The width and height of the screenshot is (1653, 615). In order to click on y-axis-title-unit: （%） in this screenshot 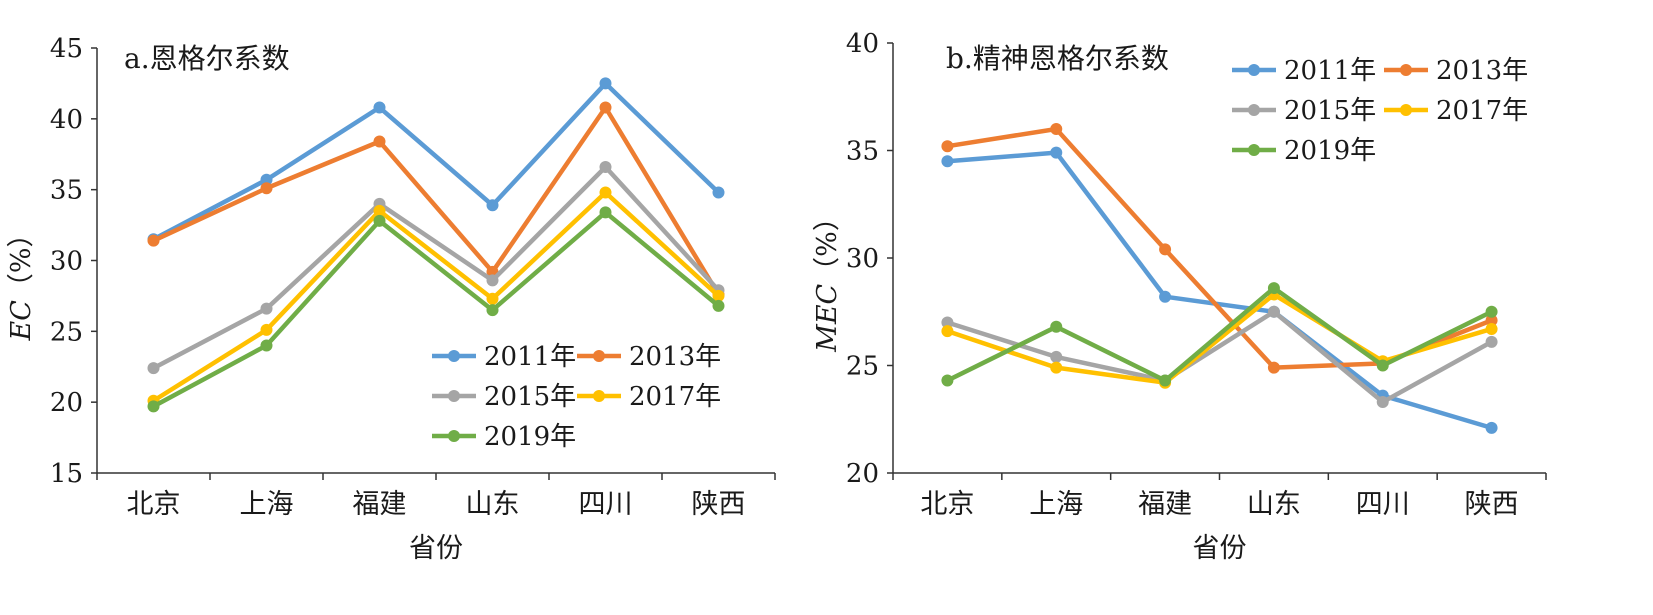, I will do `click(827, 244)`.